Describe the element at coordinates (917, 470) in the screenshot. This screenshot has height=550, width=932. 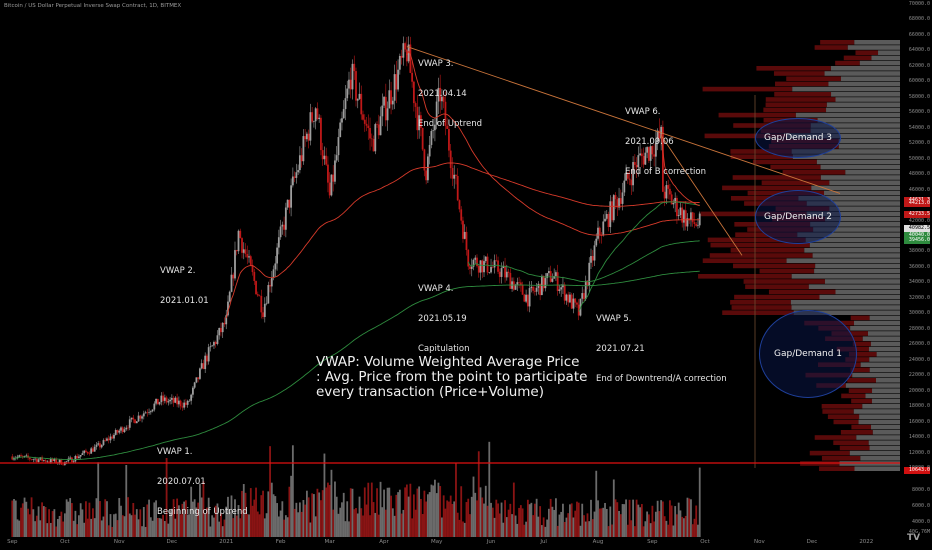
I see `support-price-badge: 10643.0` at that location.